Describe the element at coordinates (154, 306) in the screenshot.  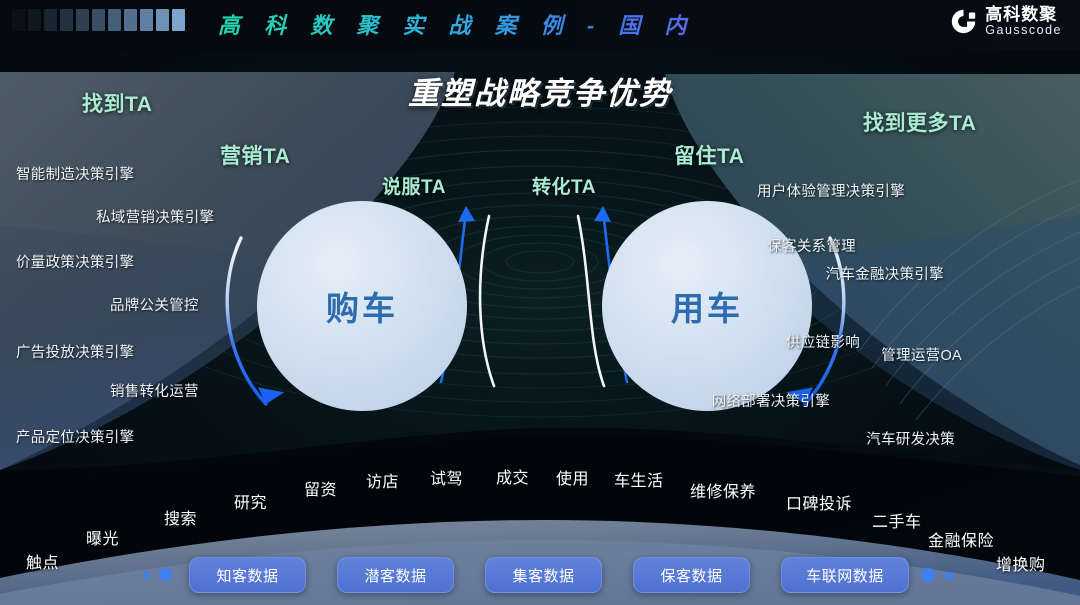
I see `left-engine-label-3: 品牌公关管控` at that location.